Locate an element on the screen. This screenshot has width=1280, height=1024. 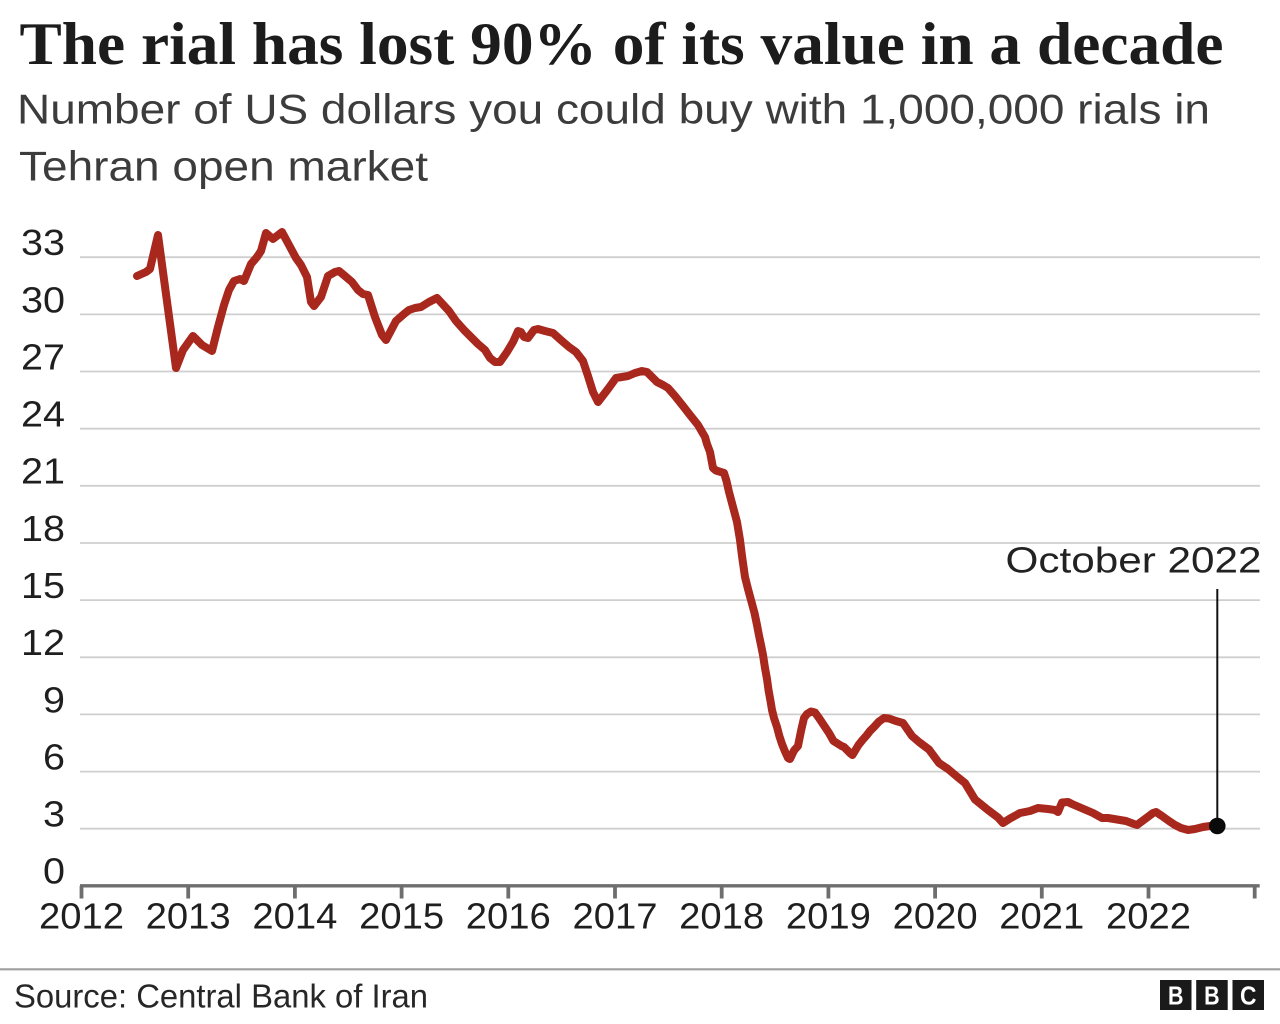
svg-text: 21 is located at coordinates (43, 471).